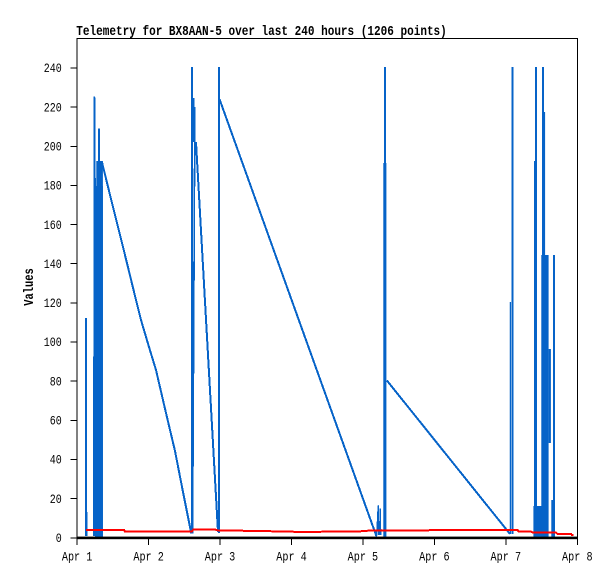 This screenshot has height=579, width=615. What do you see at coordinates (59, 538) in the screenshot?
I see `svg-text: 0` at bounding box center [59, 538].